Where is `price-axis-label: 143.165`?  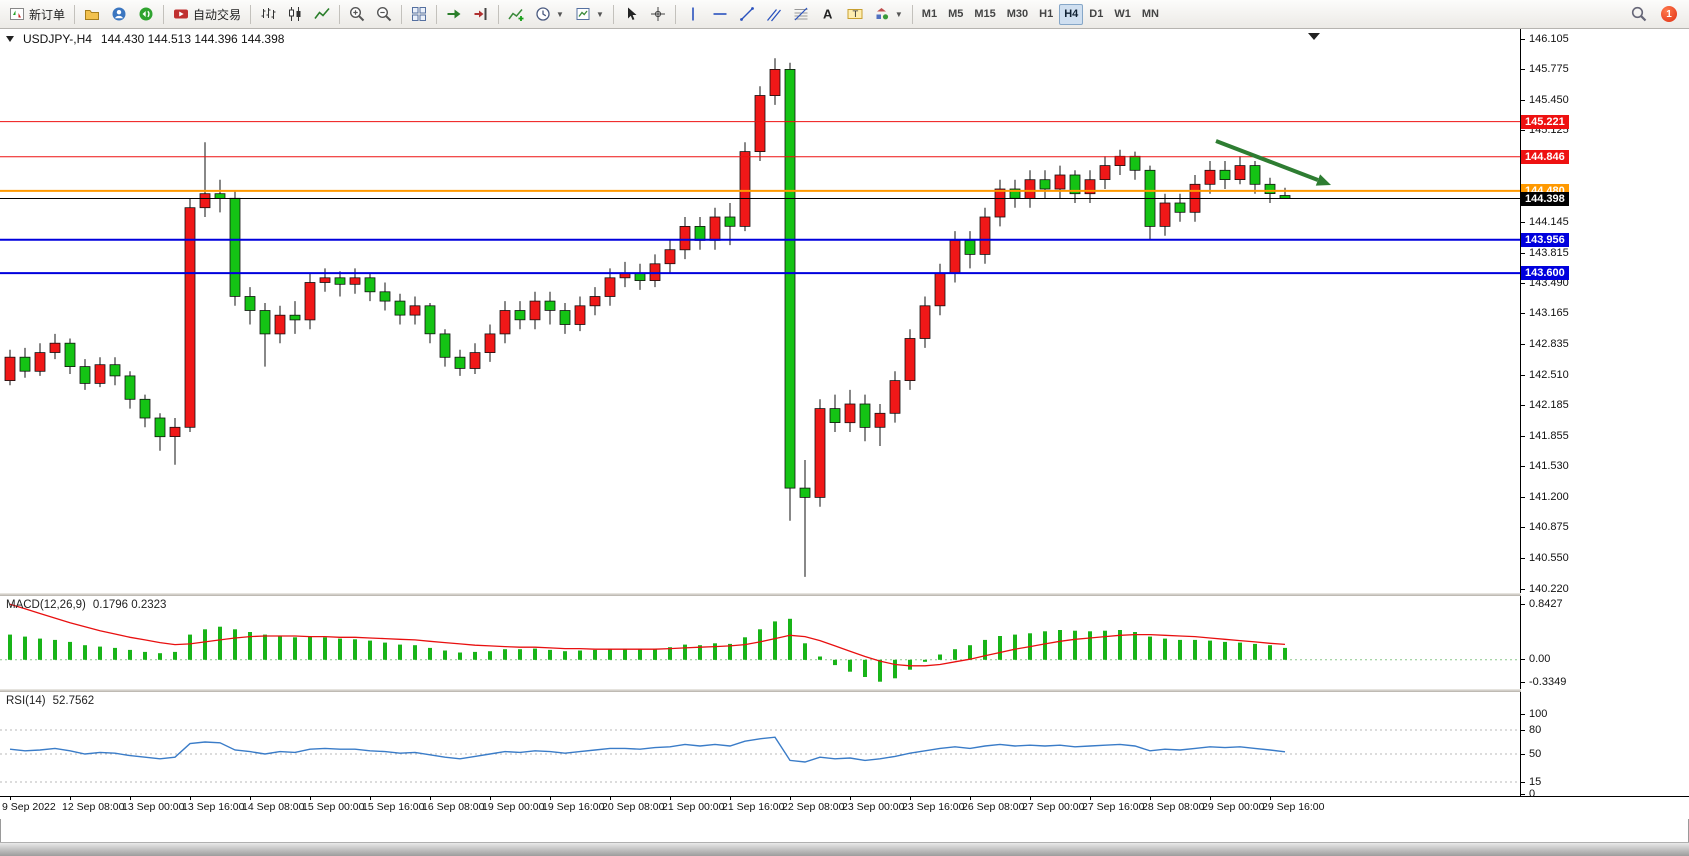
price-axis-label: 143.165 is located at coordinates (1549, 313).